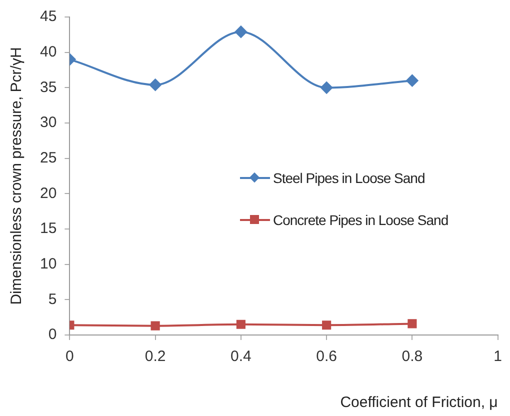 The height and width of the screenshot is (416, 510). I want to click on y-tick-label: 15, so click(48, 229).